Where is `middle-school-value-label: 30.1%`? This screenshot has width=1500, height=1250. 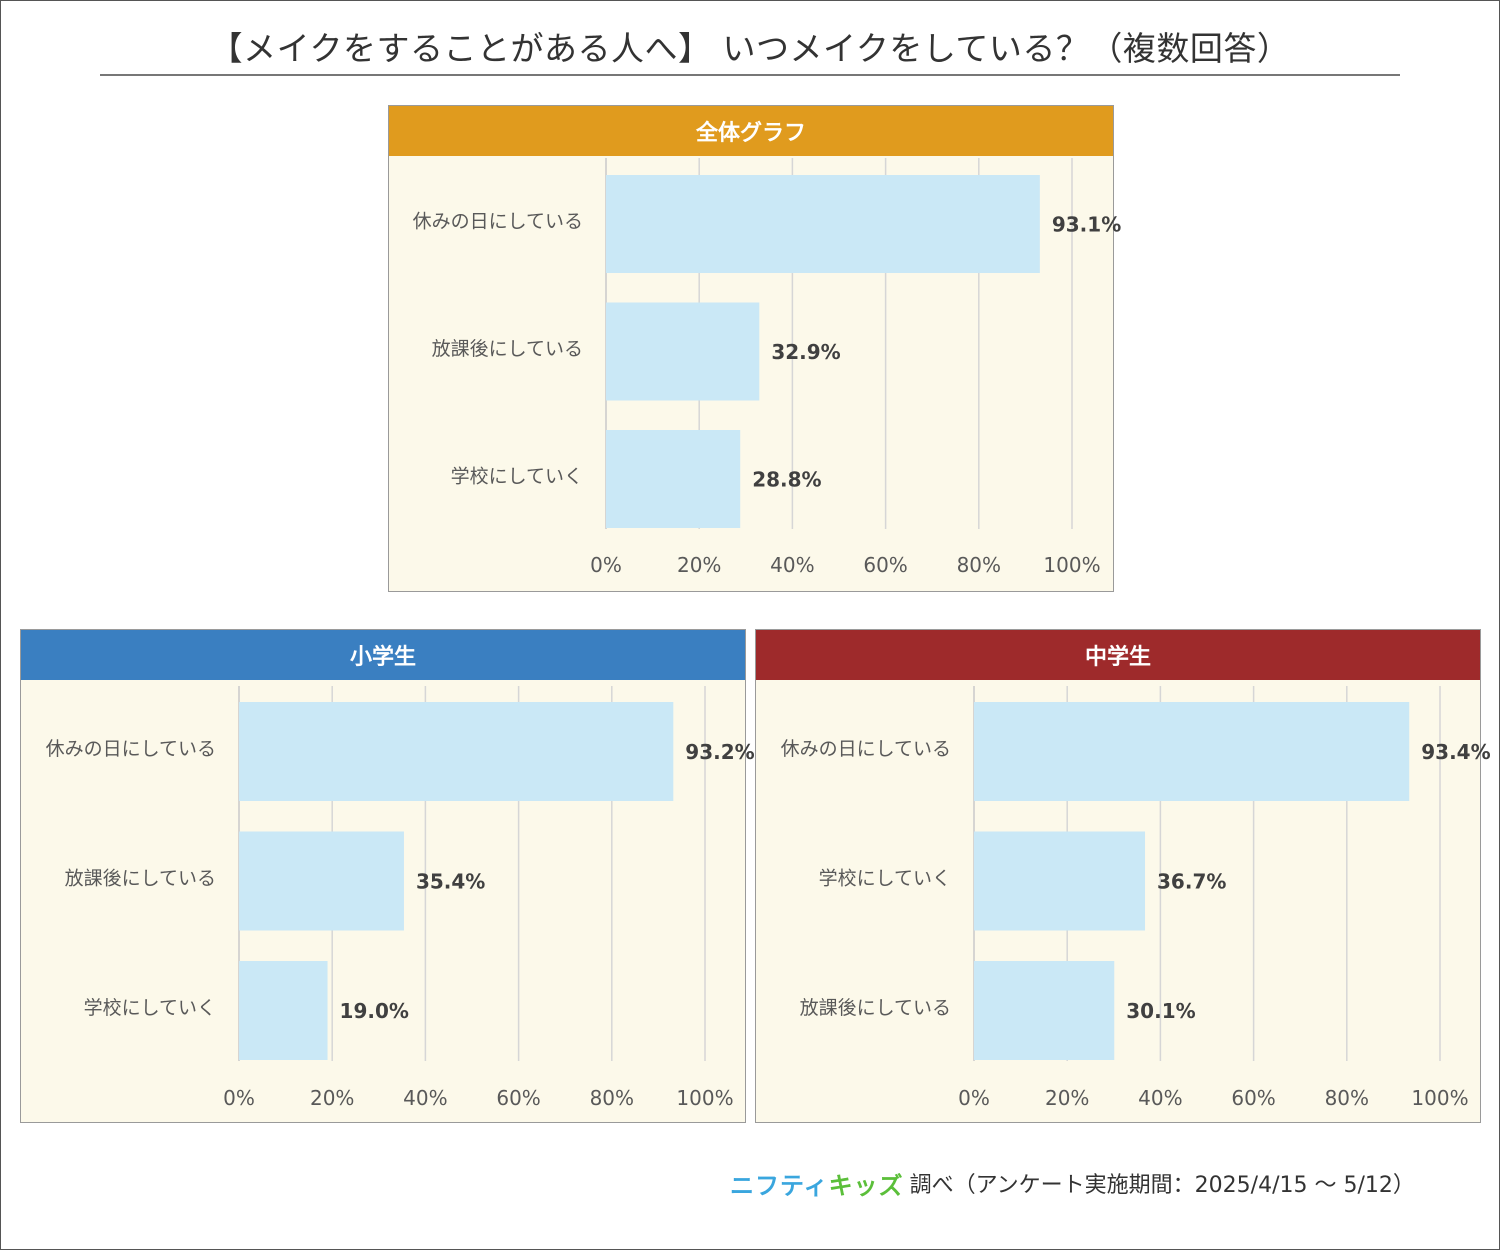
middle-school-value-label: 30.1% is located at coordinates (1160, 1011).